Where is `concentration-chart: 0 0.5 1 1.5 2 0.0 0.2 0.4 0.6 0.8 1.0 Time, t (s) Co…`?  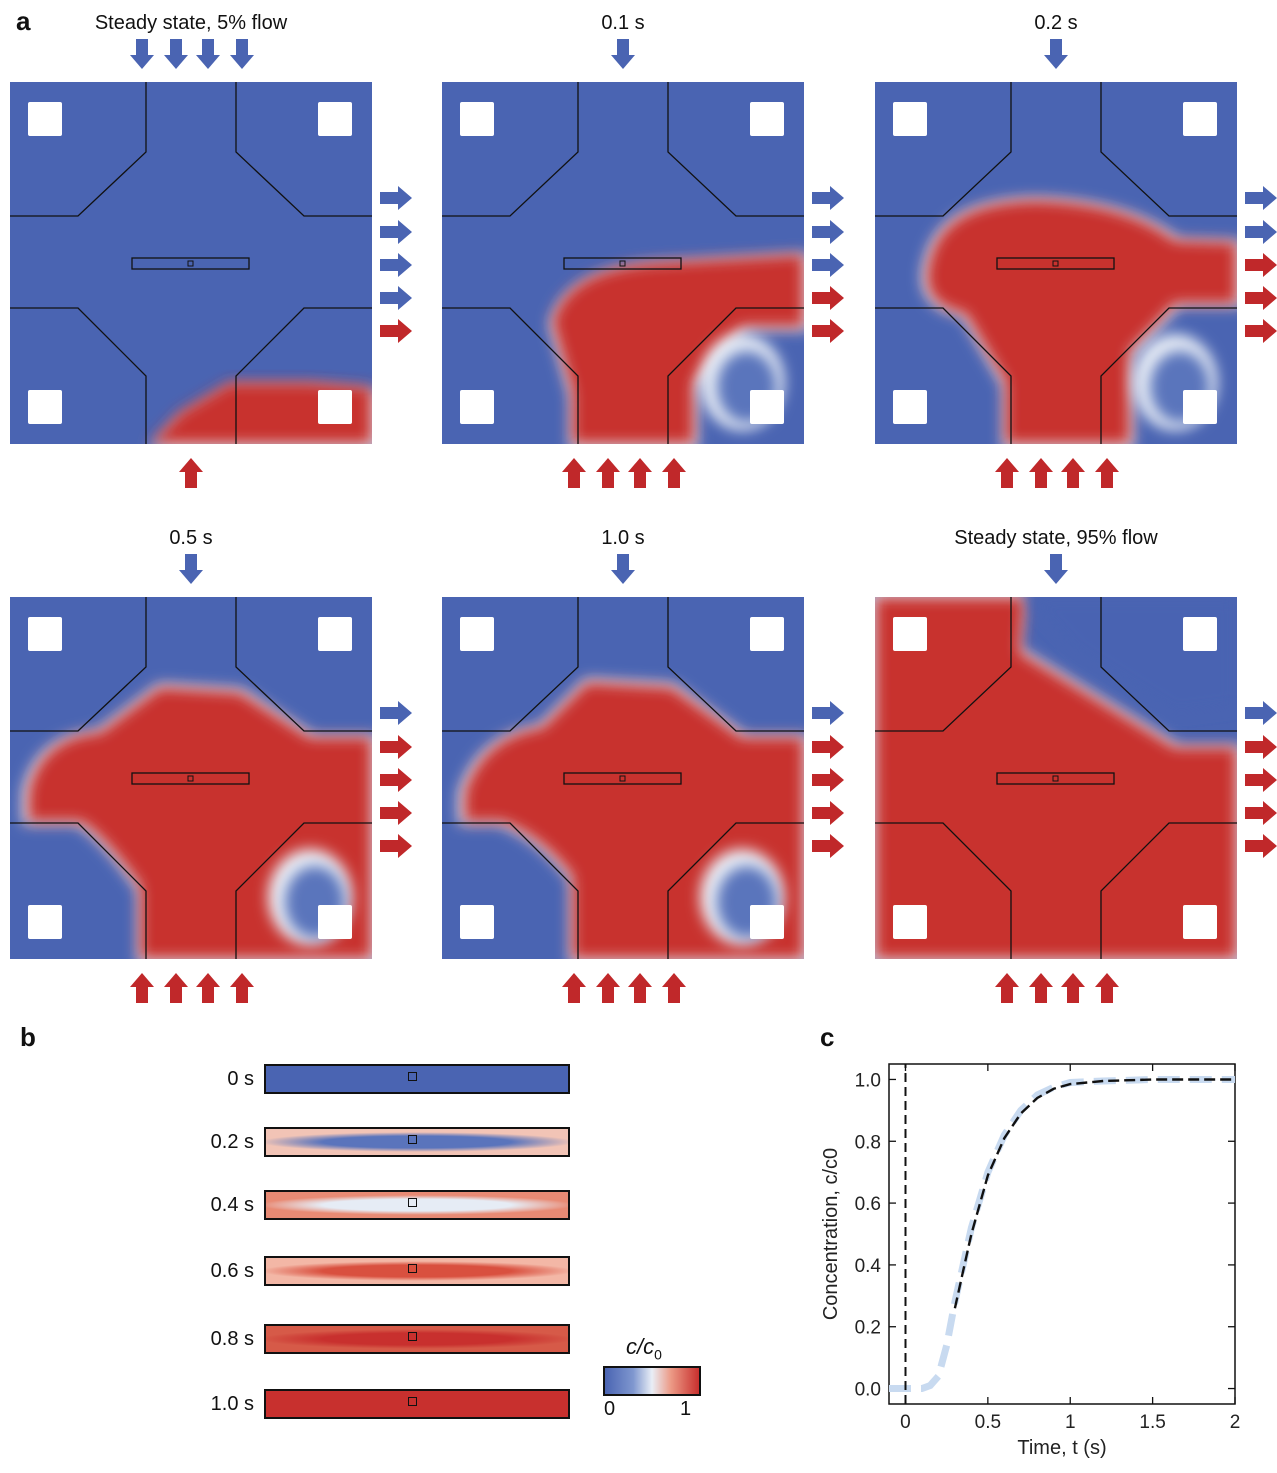 concentration-chart: 0 0.5 1 1.5 2 0.0 0.2 0.4 0.6 0.8 1.0 Time, t (s) Co… is located at coordinates (1030, 1261).